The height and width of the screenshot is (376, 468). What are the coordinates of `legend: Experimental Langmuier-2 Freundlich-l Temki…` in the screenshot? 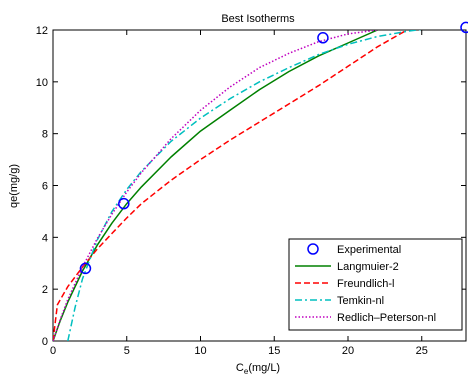 It's located at (375, 284).